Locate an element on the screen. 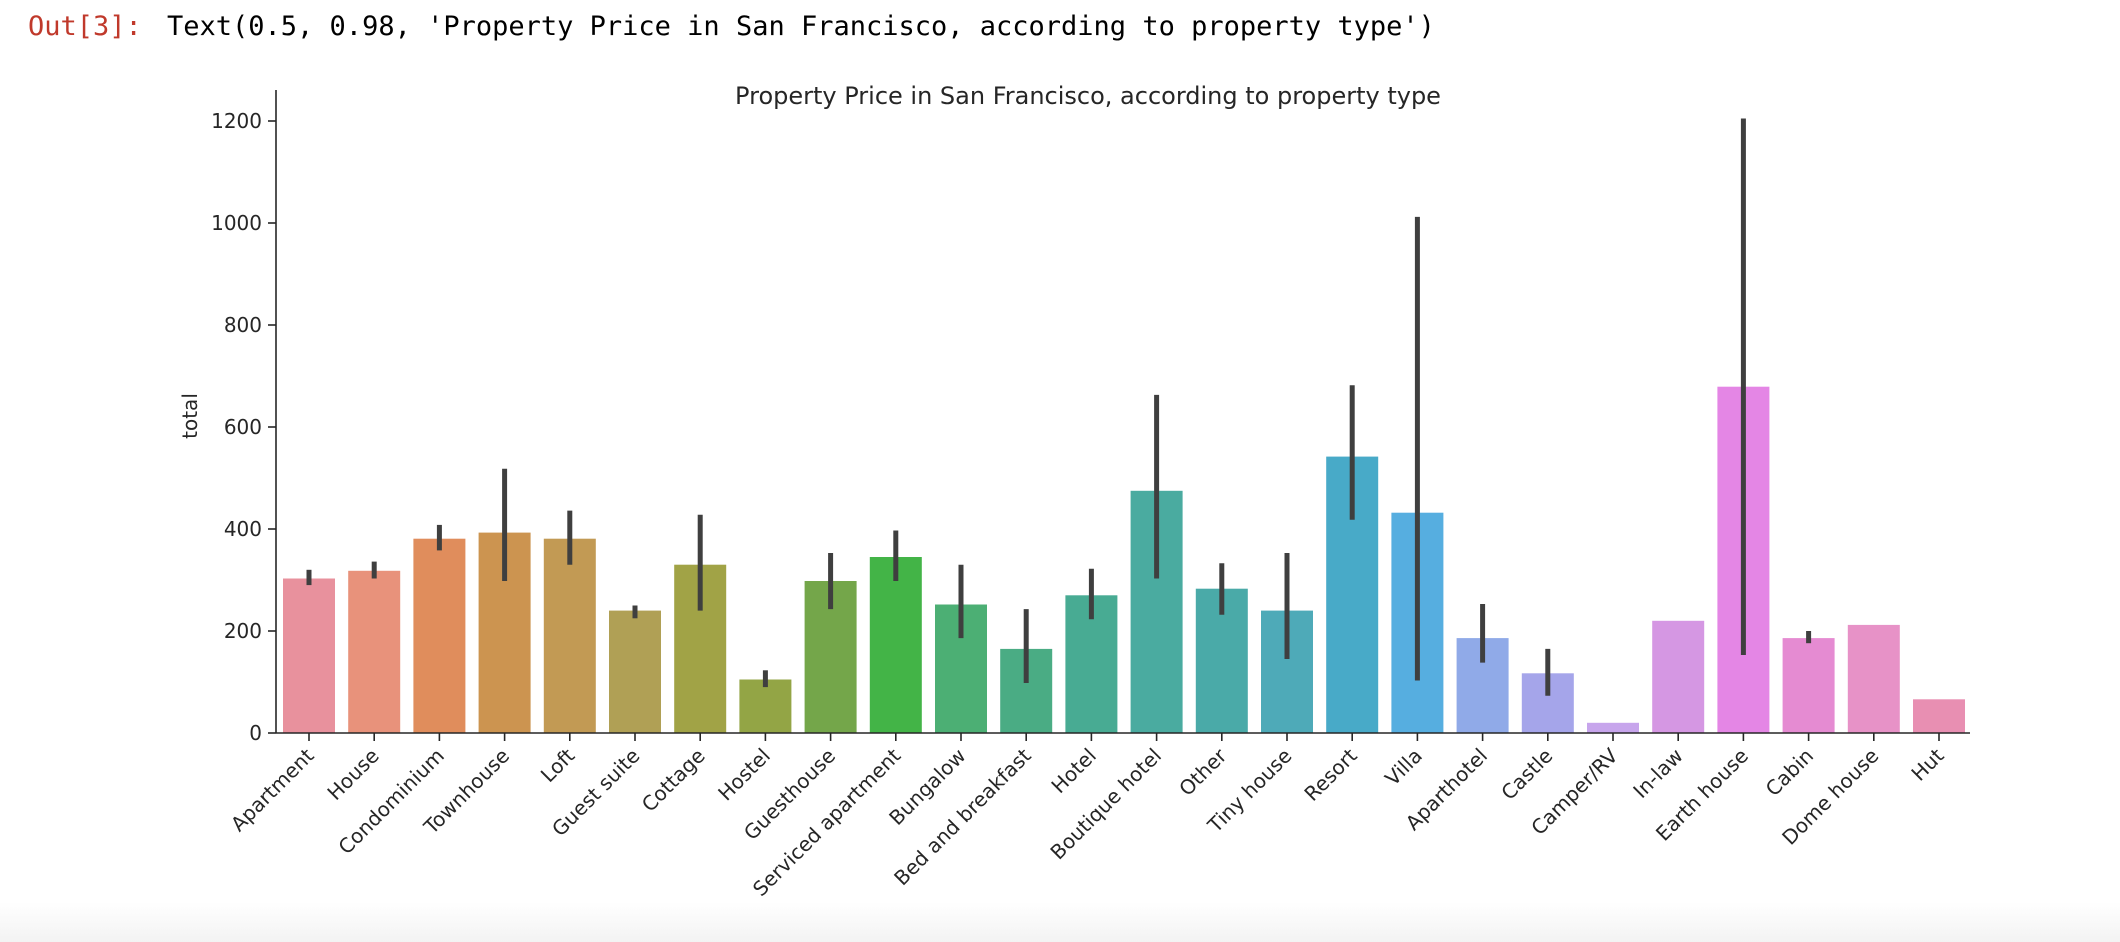  bottom-fade is located at coordinates (1060, 922).